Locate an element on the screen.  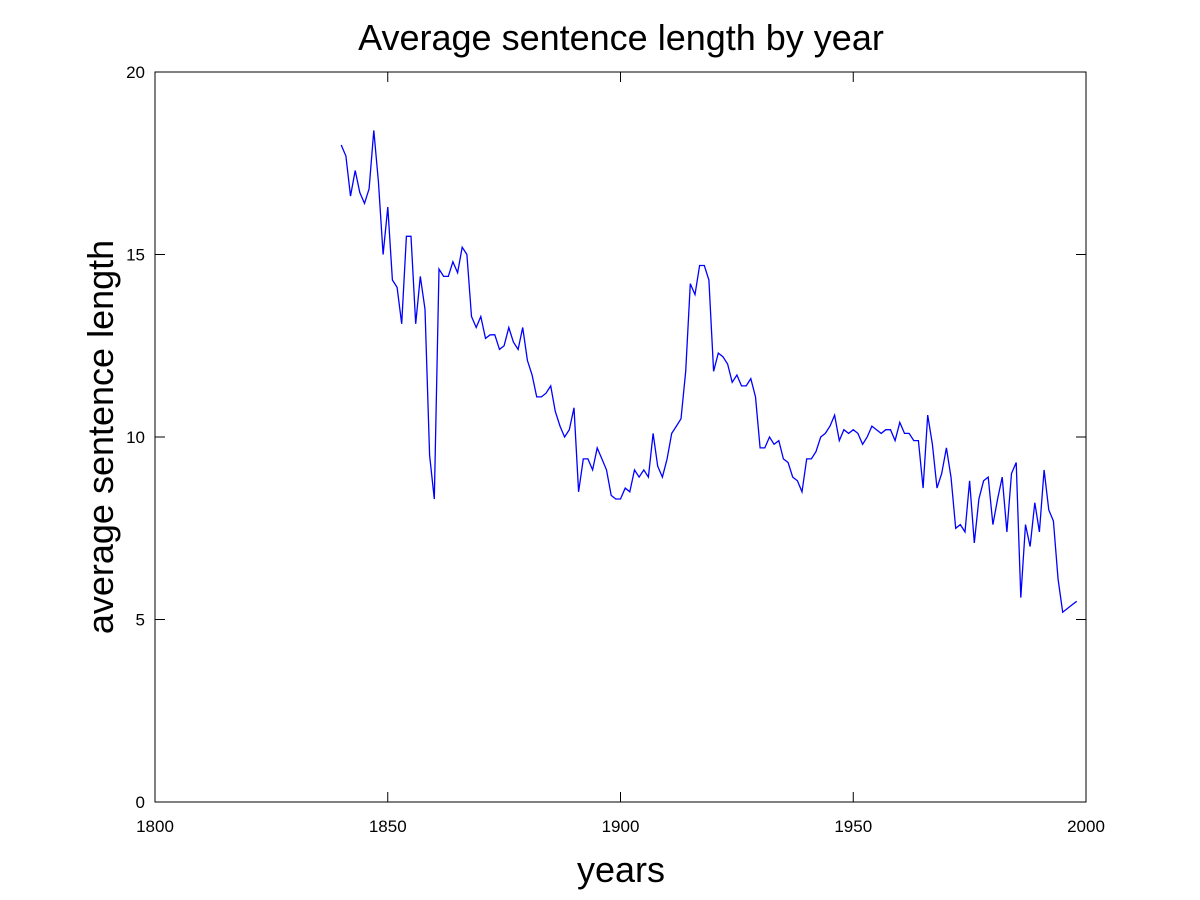
y-tick-label: 5 is located at coordinates (140, 620).